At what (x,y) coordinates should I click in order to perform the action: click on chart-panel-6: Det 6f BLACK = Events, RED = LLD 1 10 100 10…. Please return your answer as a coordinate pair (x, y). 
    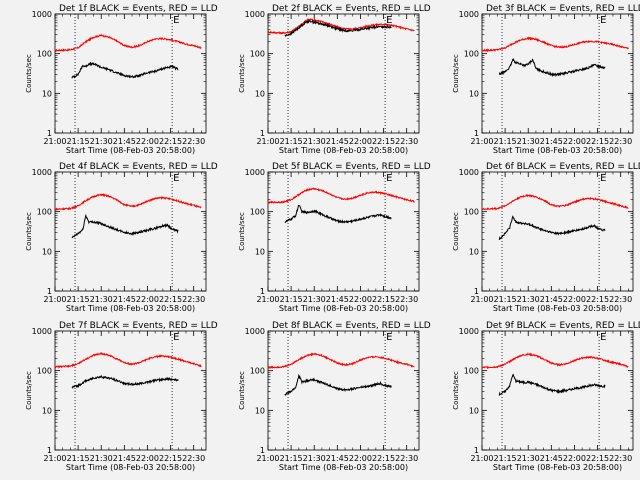
    Looking at the image, I should click on (546, 237).